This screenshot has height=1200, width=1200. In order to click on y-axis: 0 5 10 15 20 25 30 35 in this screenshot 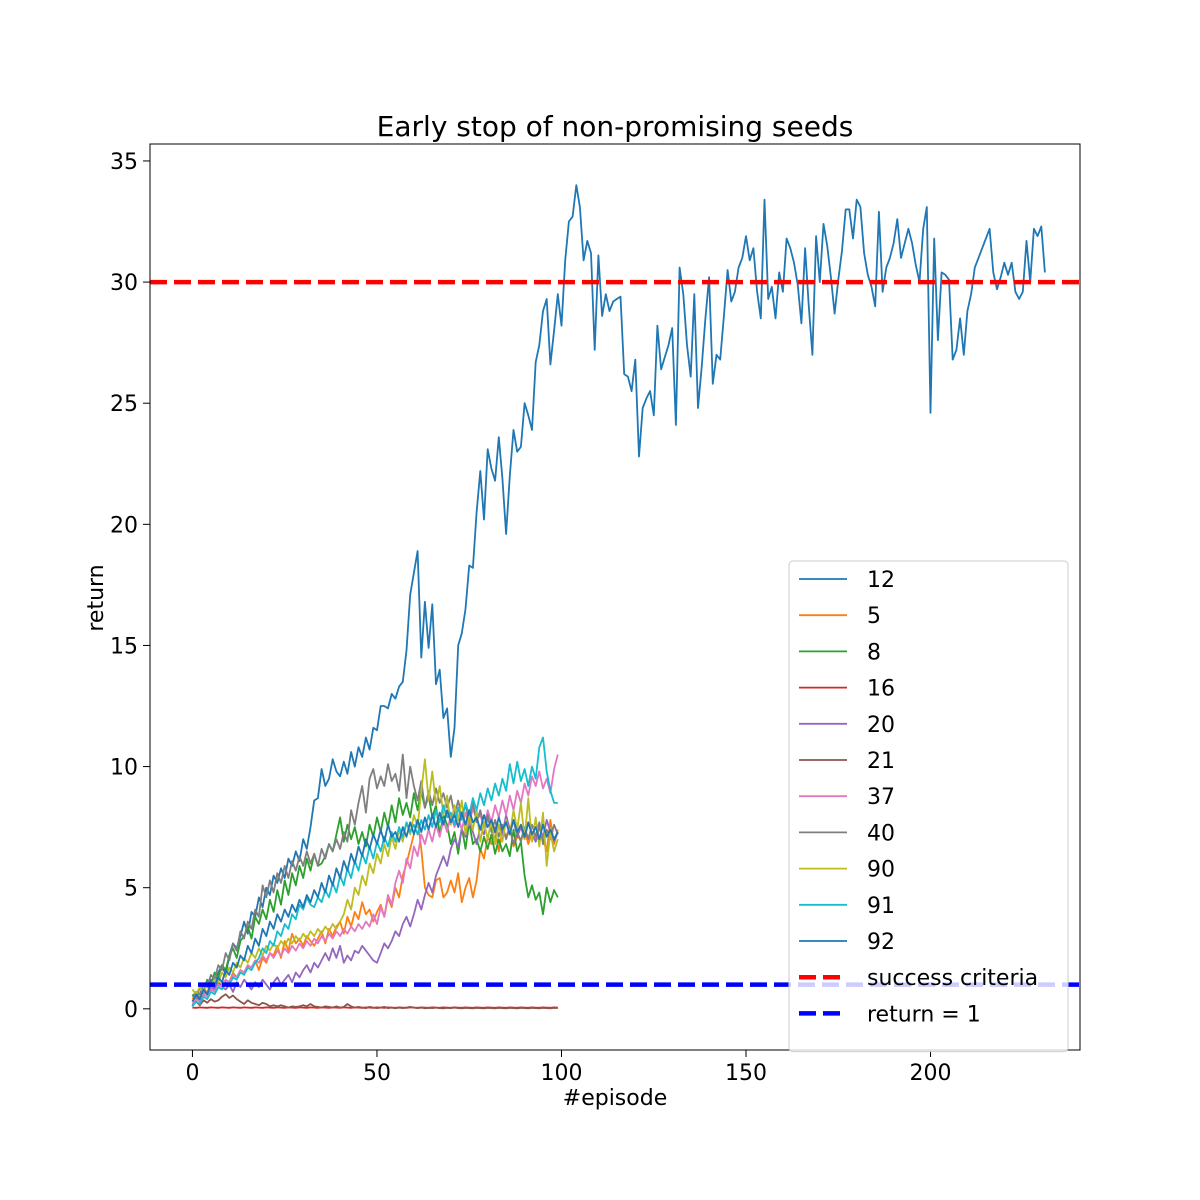, I will do `click(130, 586)`.